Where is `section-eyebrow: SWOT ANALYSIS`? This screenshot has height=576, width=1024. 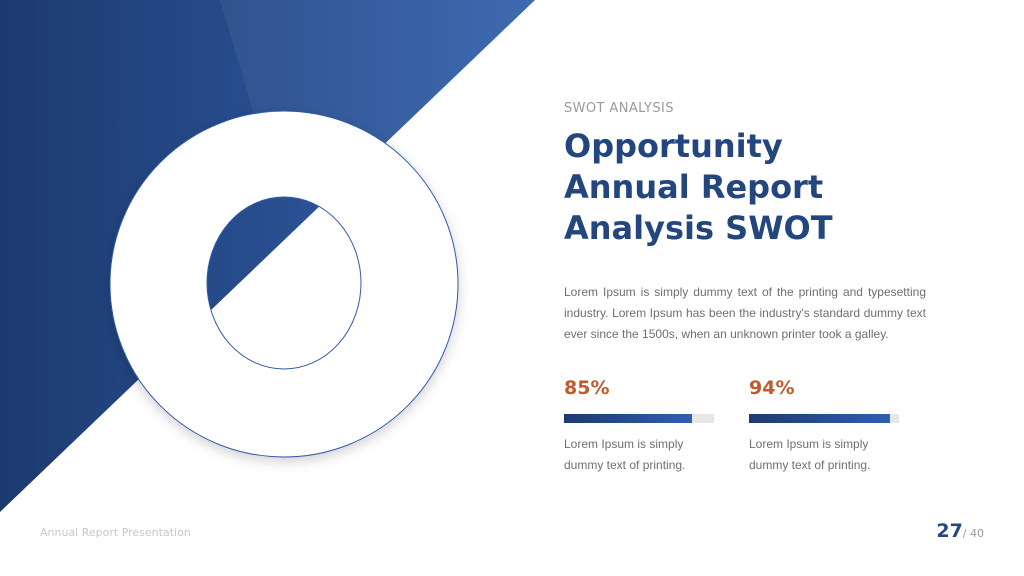
section-eyebrow: SWOT ANALYSIS is located at coordinates (619, 108).